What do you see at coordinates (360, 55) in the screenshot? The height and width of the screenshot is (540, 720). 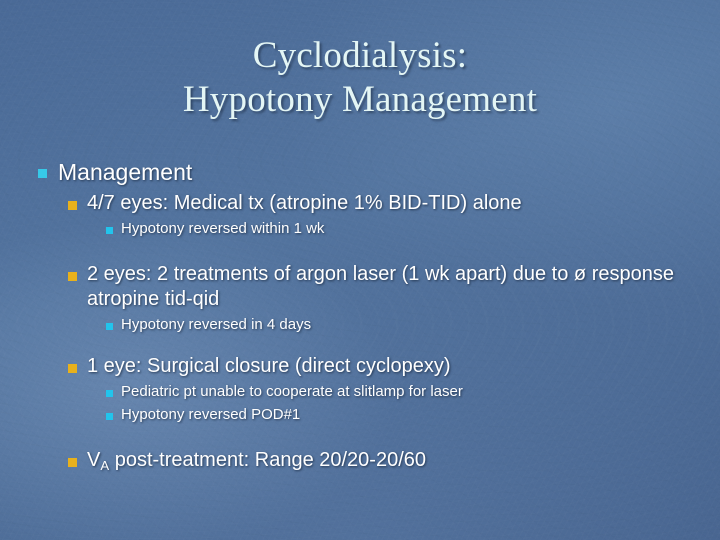 I see `slide-title-line-1: Cyclodialysis:` at bounding box center [360, 55].